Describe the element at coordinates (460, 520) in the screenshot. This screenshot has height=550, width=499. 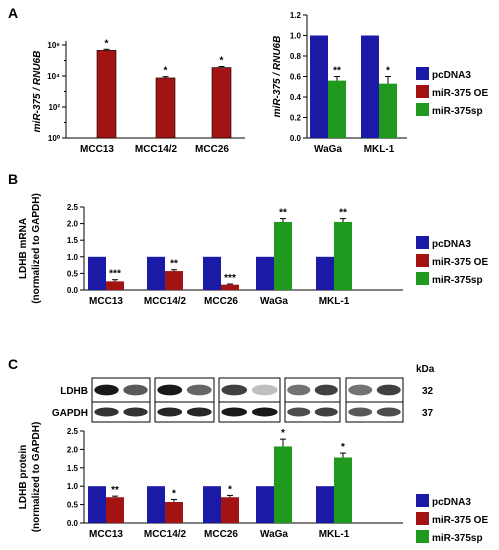
I see `legend-c-label-oe: miR-375 OE` at that location.